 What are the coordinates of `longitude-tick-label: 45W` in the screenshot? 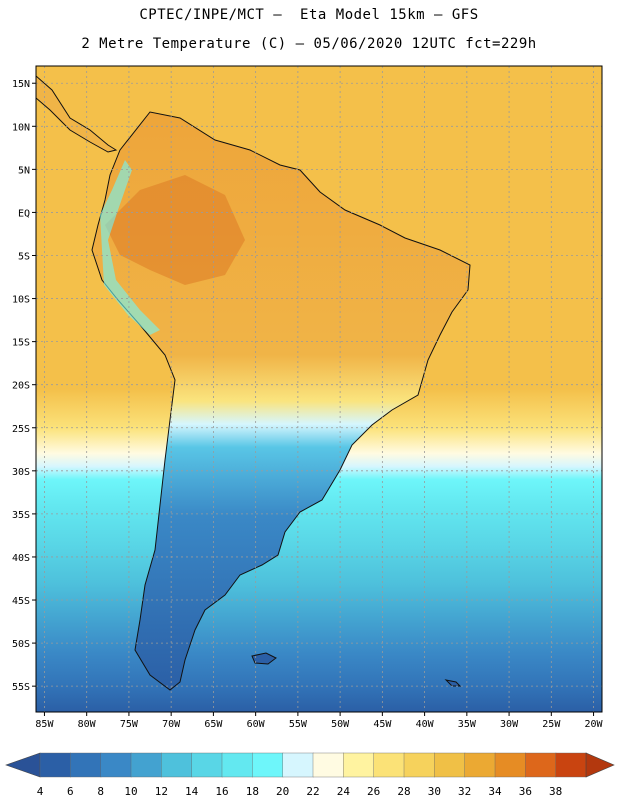 It's located at (382, 724).